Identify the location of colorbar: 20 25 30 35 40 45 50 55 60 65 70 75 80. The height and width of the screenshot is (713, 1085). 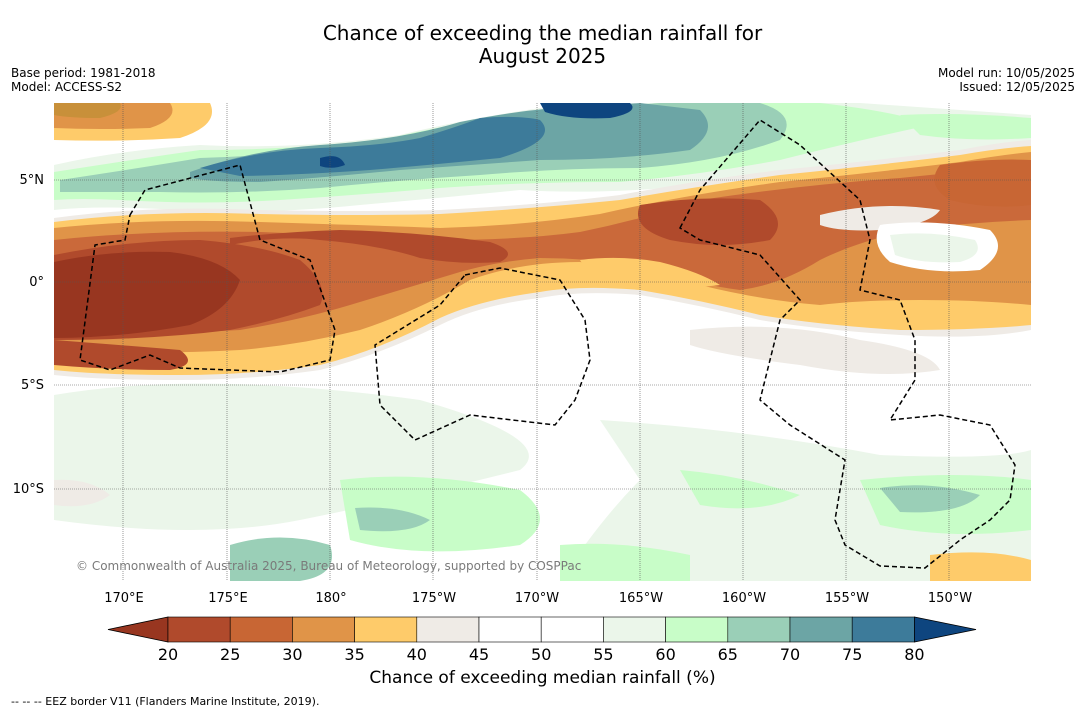
(542, 640).